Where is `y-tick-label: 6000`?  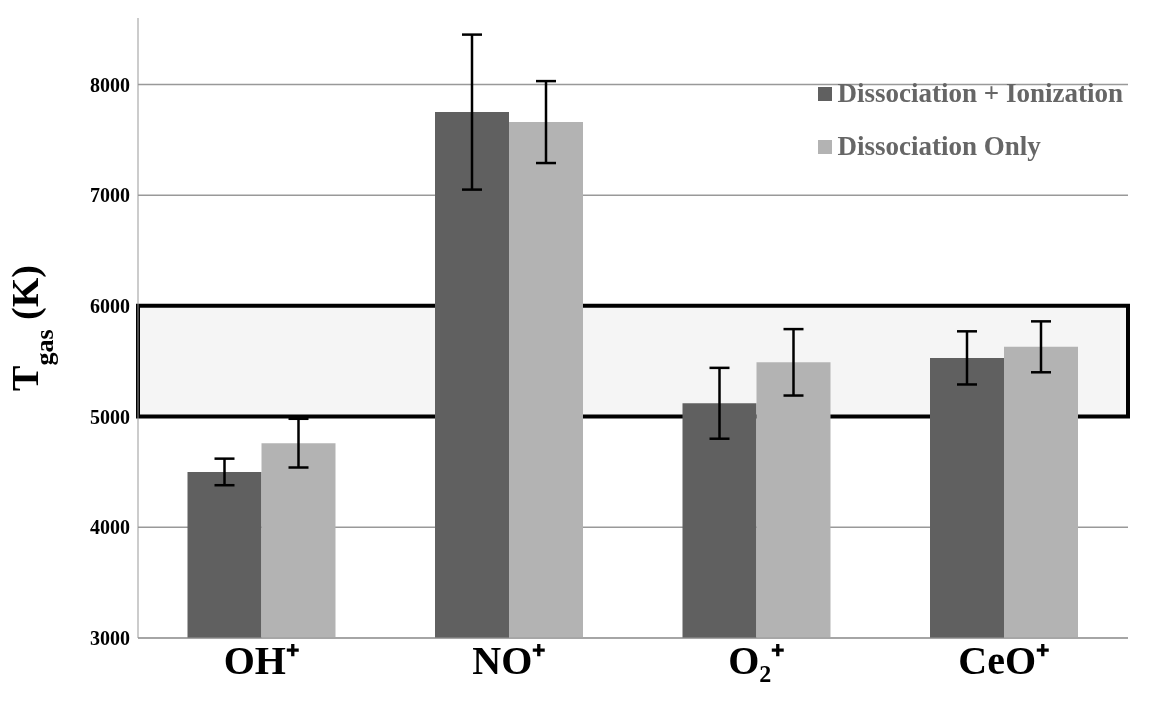 y-tick-label: 6000 is located at coordinates (110, 305).